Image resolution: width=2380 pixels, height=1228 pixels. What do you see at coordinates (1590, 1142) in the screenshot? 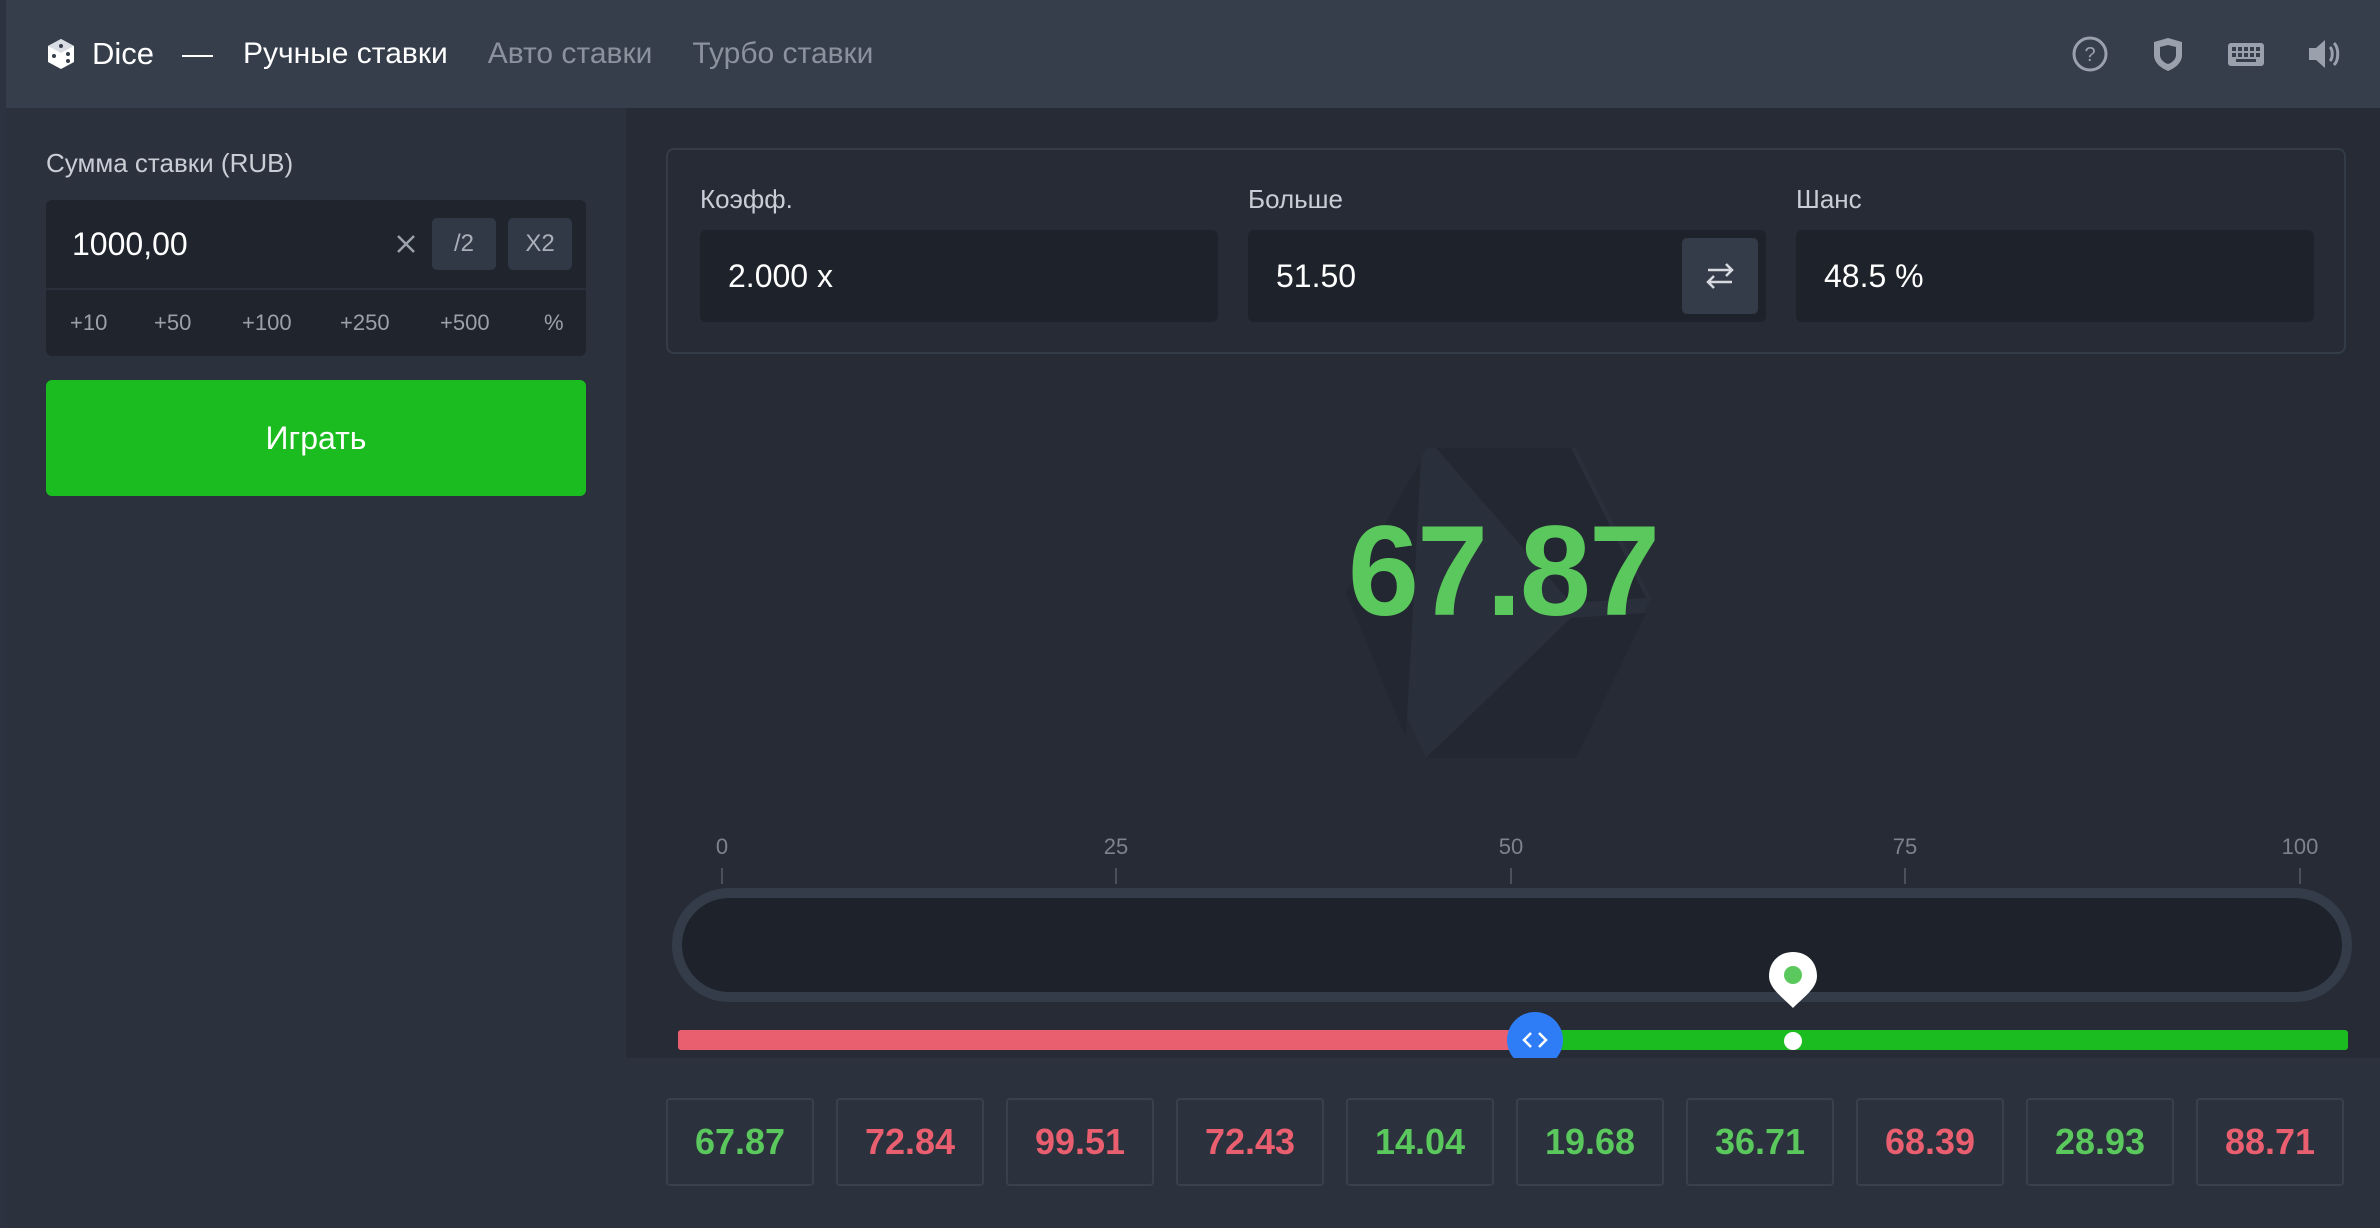
I see `history-item: 19.68` at bounding box center [1590, 1142].